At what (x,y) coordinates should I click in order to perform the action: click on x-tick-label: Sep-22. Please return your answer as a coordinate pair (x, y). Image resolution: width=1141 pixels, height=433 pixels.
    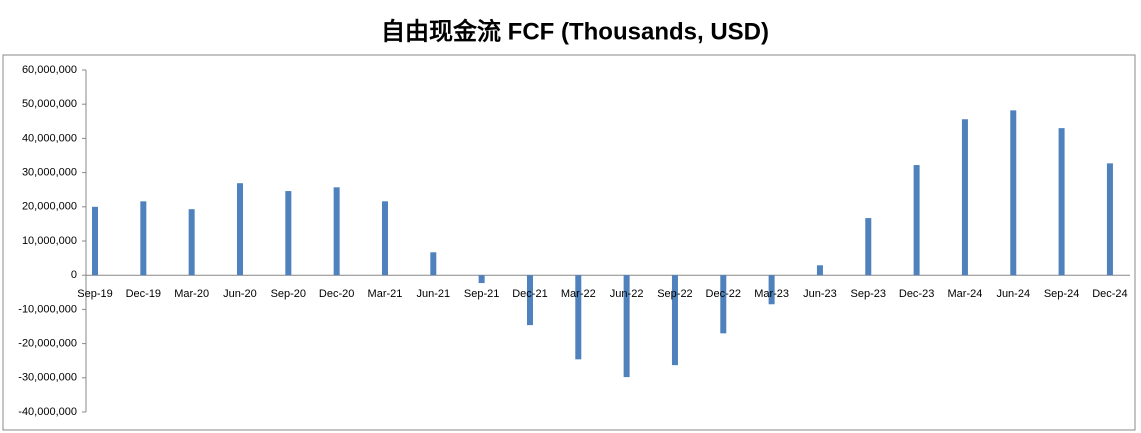
    Looking at the image, I should click on (674, 294).